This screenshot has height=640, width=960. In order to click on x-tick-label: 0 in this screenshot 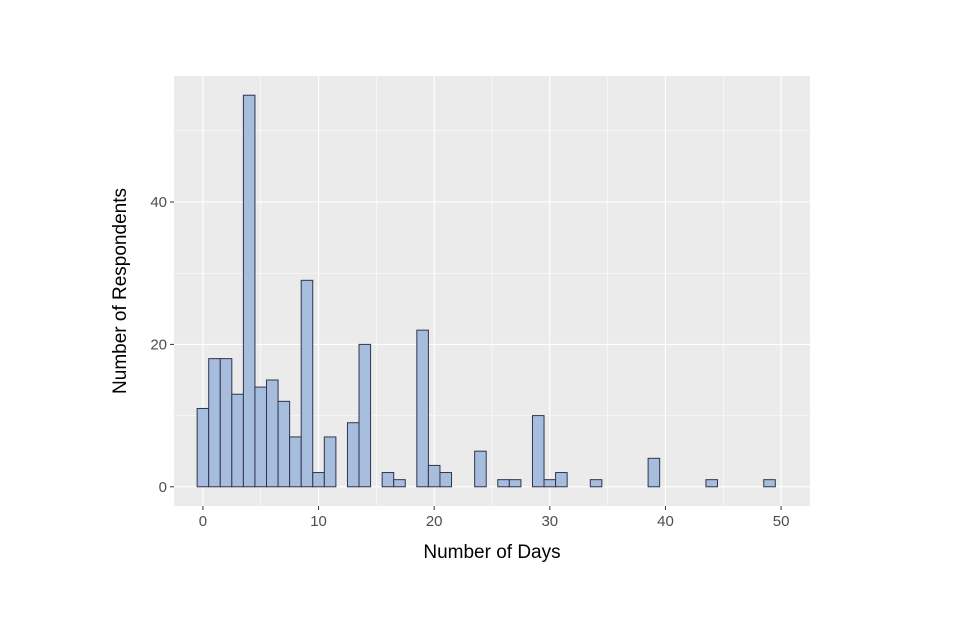, I will do `click(203, 521)`.